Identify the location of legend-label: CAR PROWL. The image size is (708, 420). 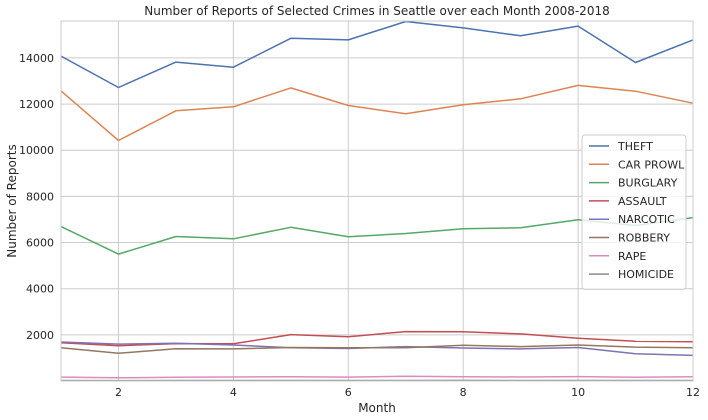
(651, 164).